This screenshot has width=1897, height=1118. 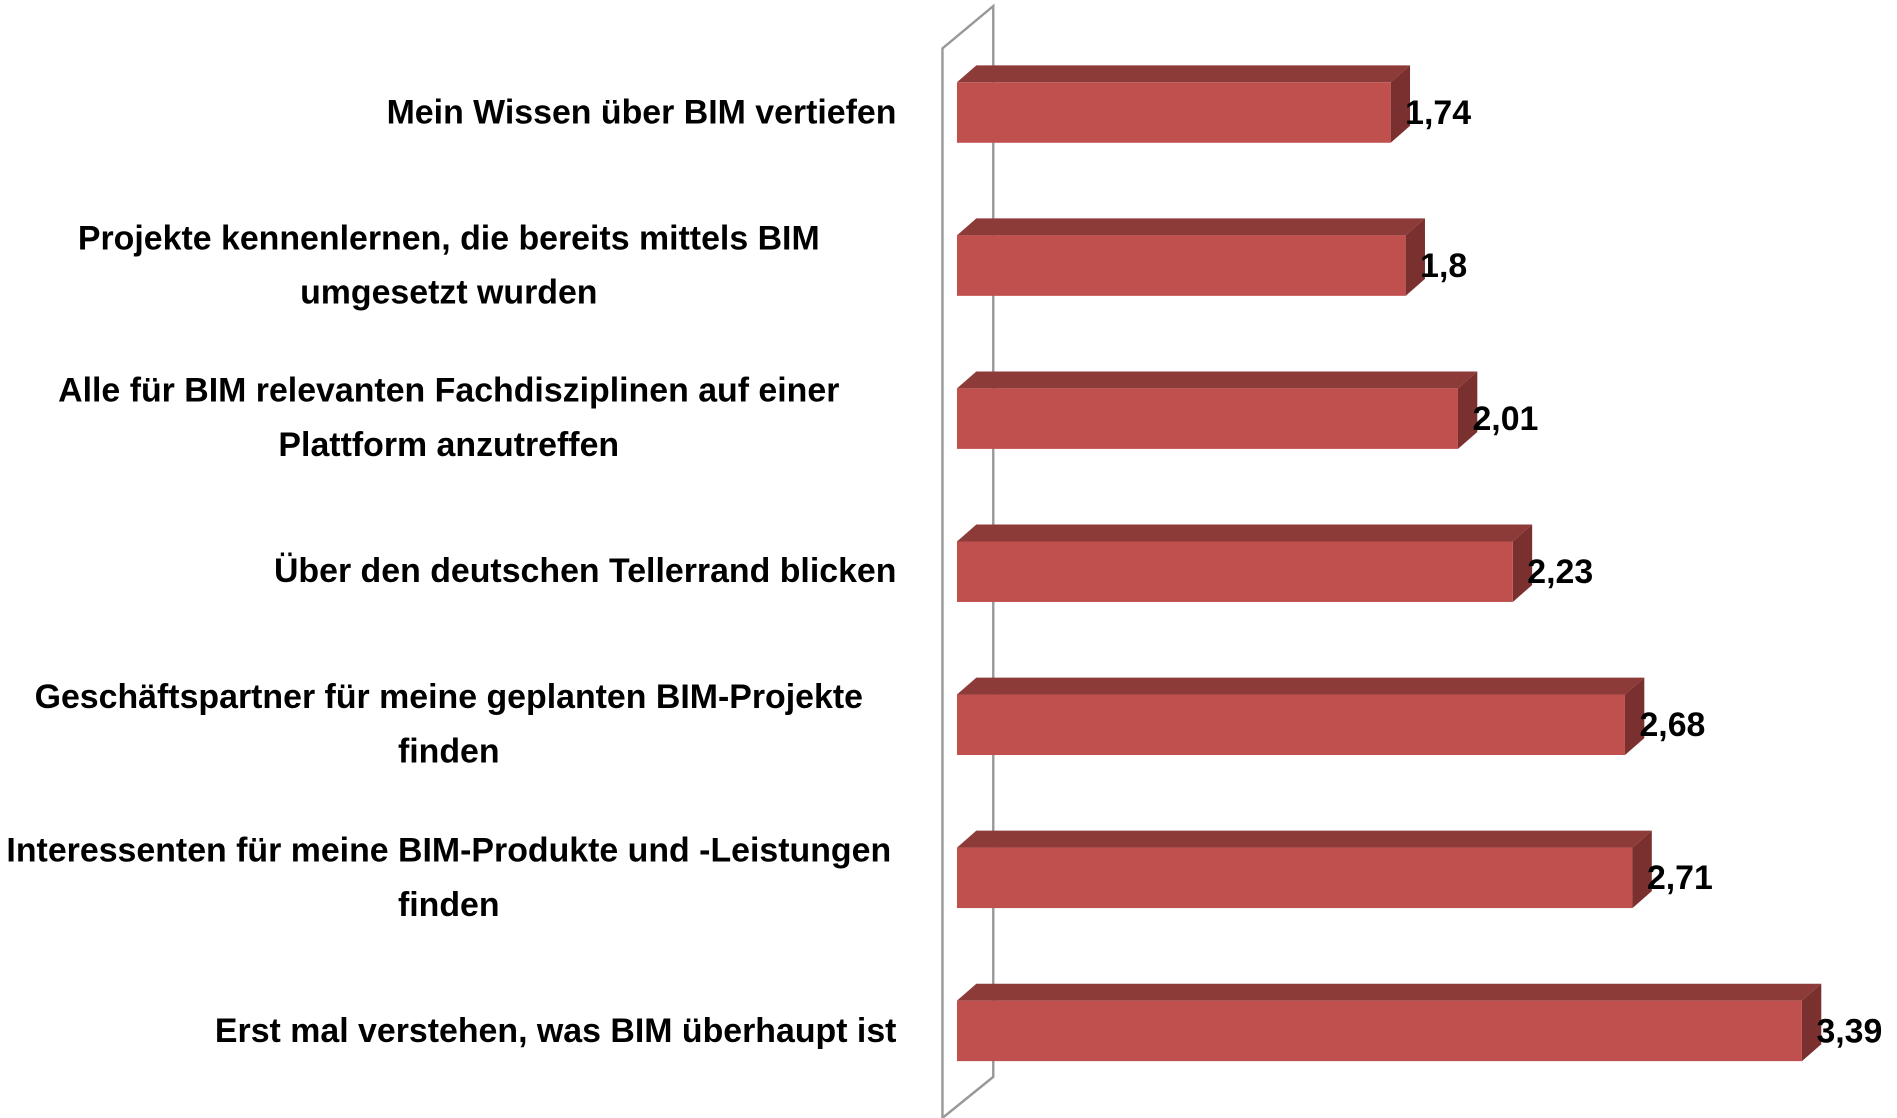 What do you see at coordinates (1849, 1031) in the screenshot?
I see `value-label: 3,39` at bounding box center [1849, 1031].